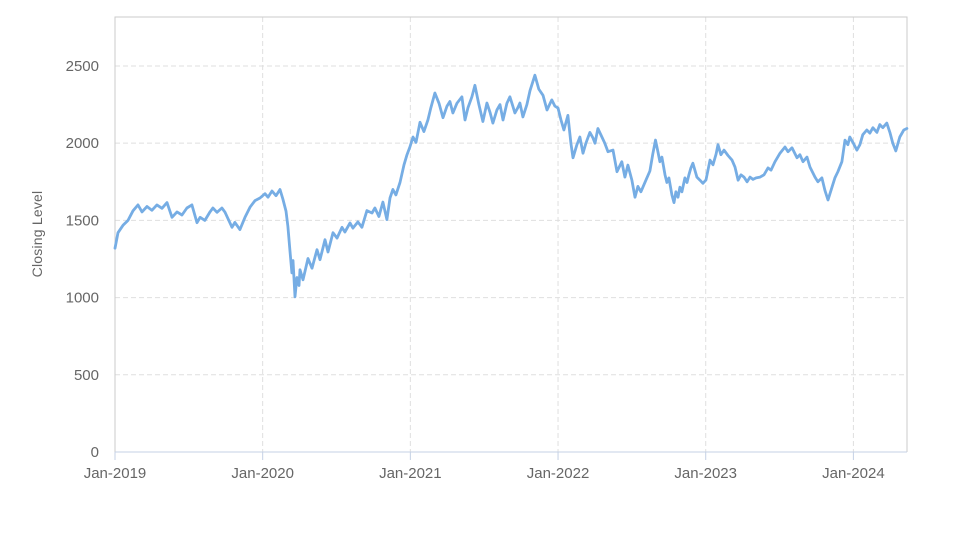 The image size is (973, 547). Describe the element at coordinates (86, 375) in the screenshot. I see `y-tick-label: 500` at that location.